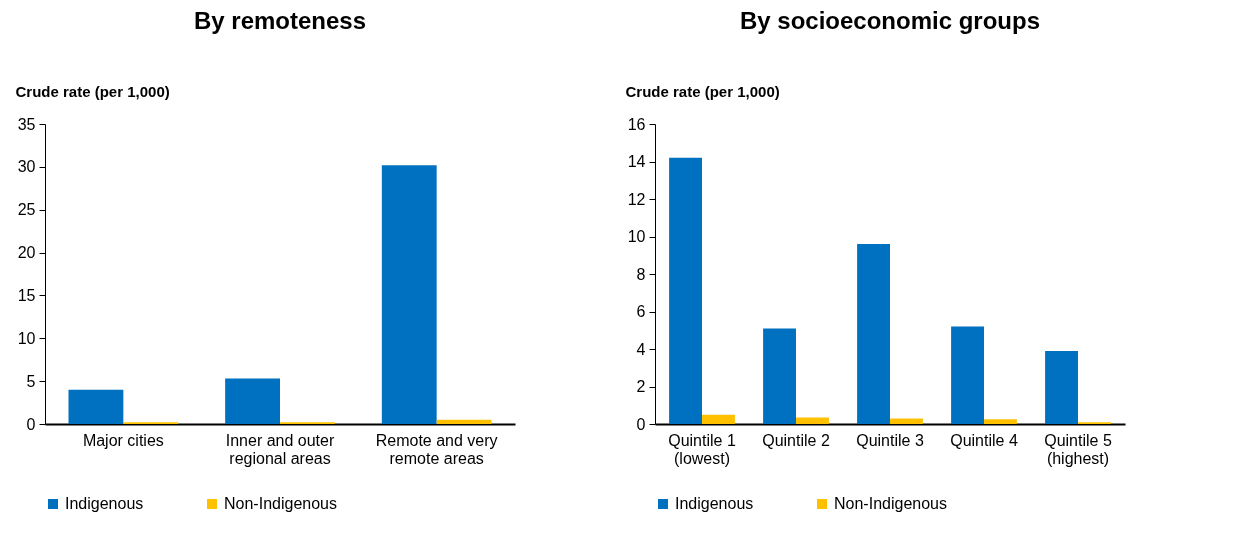  Describe the element at coordinates (280, 449) in the screenshot. I see `x-tick-label: Inner and outer regional areas` at that location.